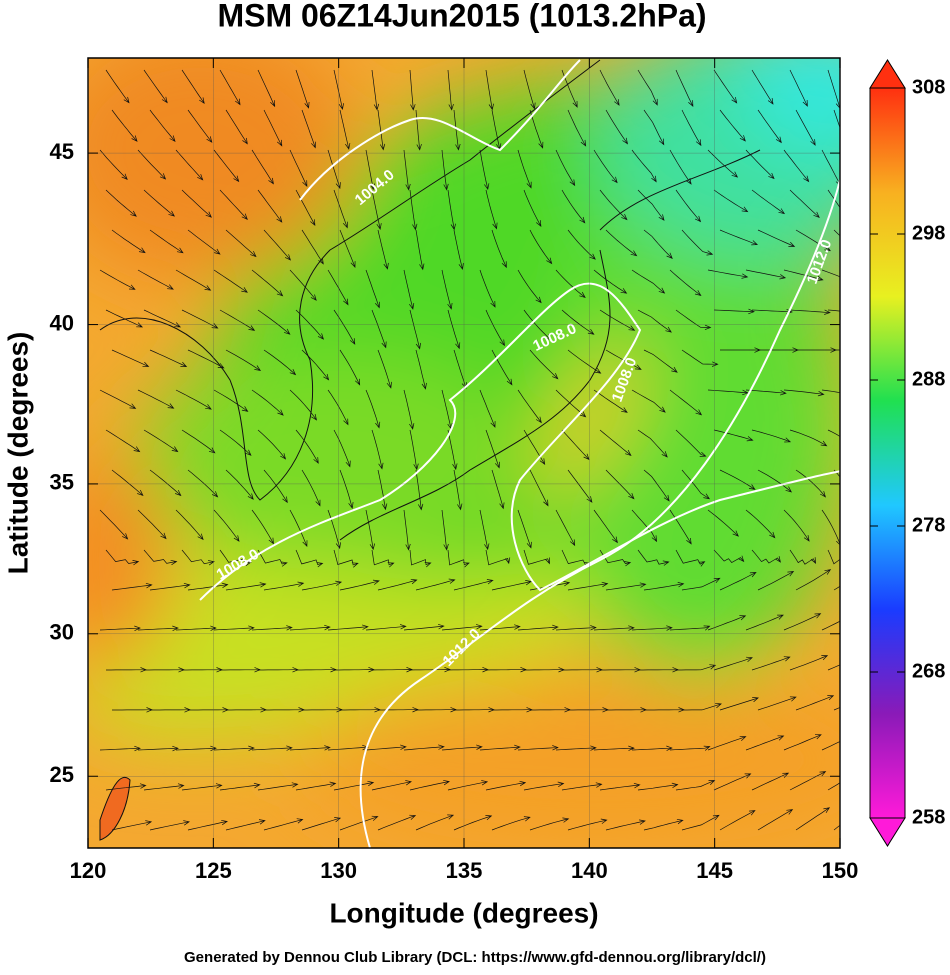  What do you see at coordinates (17, 453) in the screenshot?
I see `y-axis-label: Latitude (degrees)` at bounding box center [17, 453].